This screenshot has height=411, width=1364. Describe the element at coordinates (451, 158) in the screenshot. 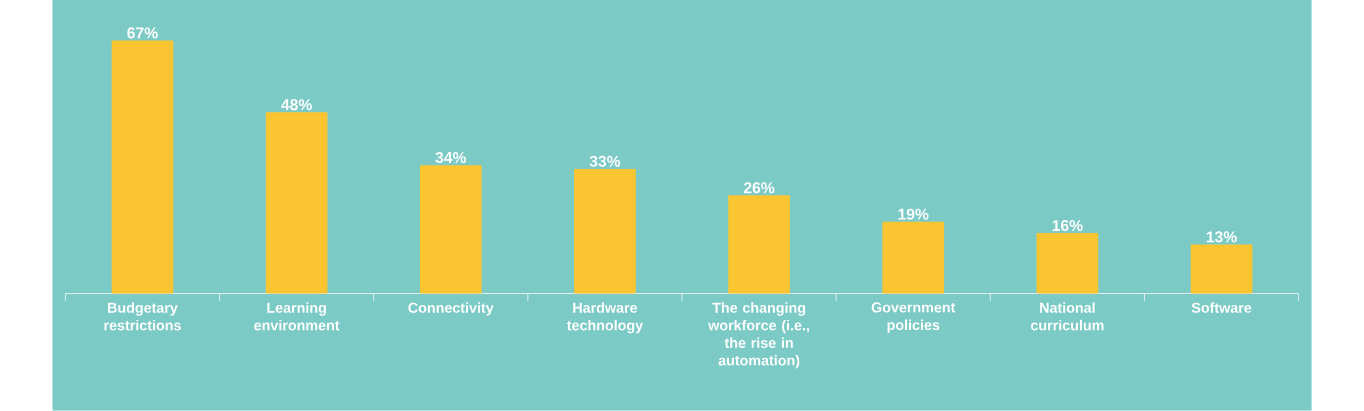

I see `data-label: 34%` at that location.